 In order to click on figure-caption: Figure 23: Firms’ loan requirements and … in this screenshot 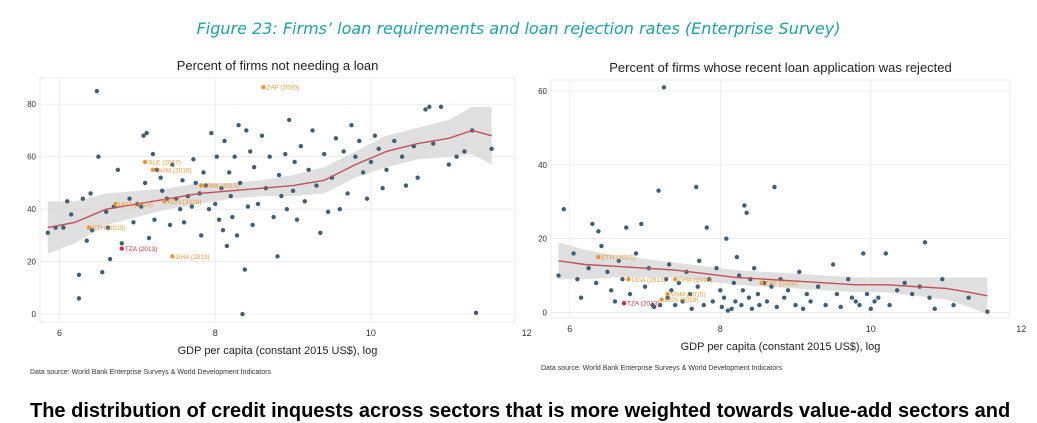, I will do `click(518, 28)`.